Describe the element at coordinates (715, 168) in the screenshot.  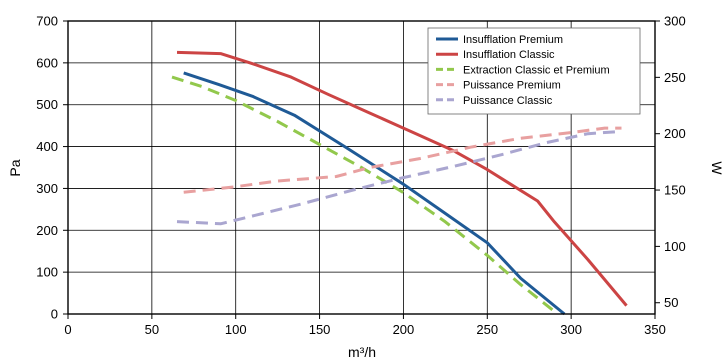
I see `y-right-axis-label: W` at that location.